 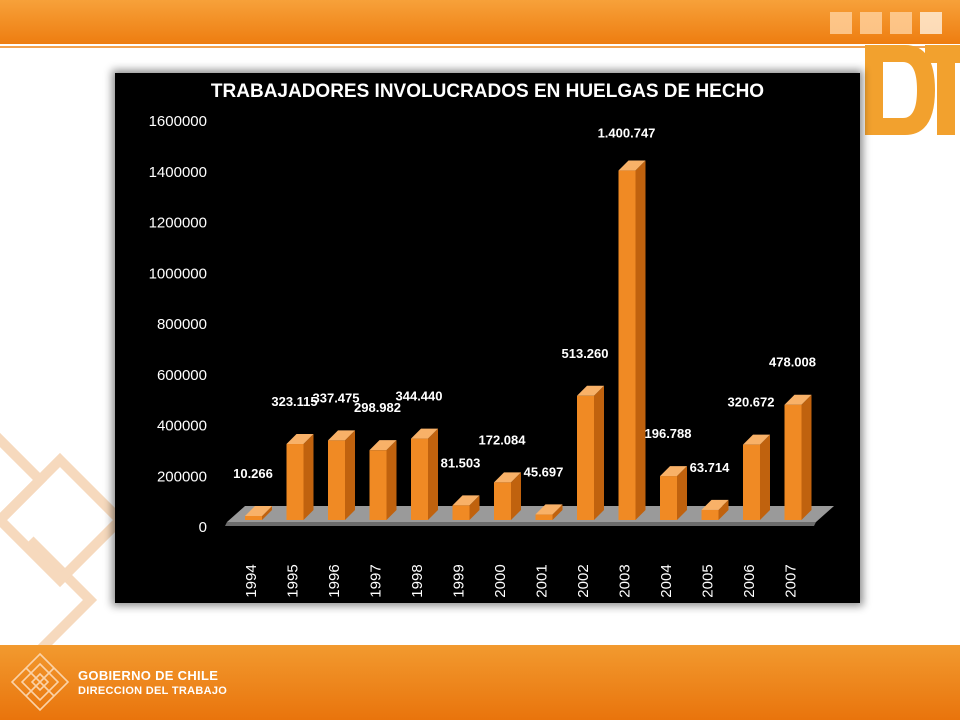 I want to click on data-label: 478.008, so click(x=792, y=362).